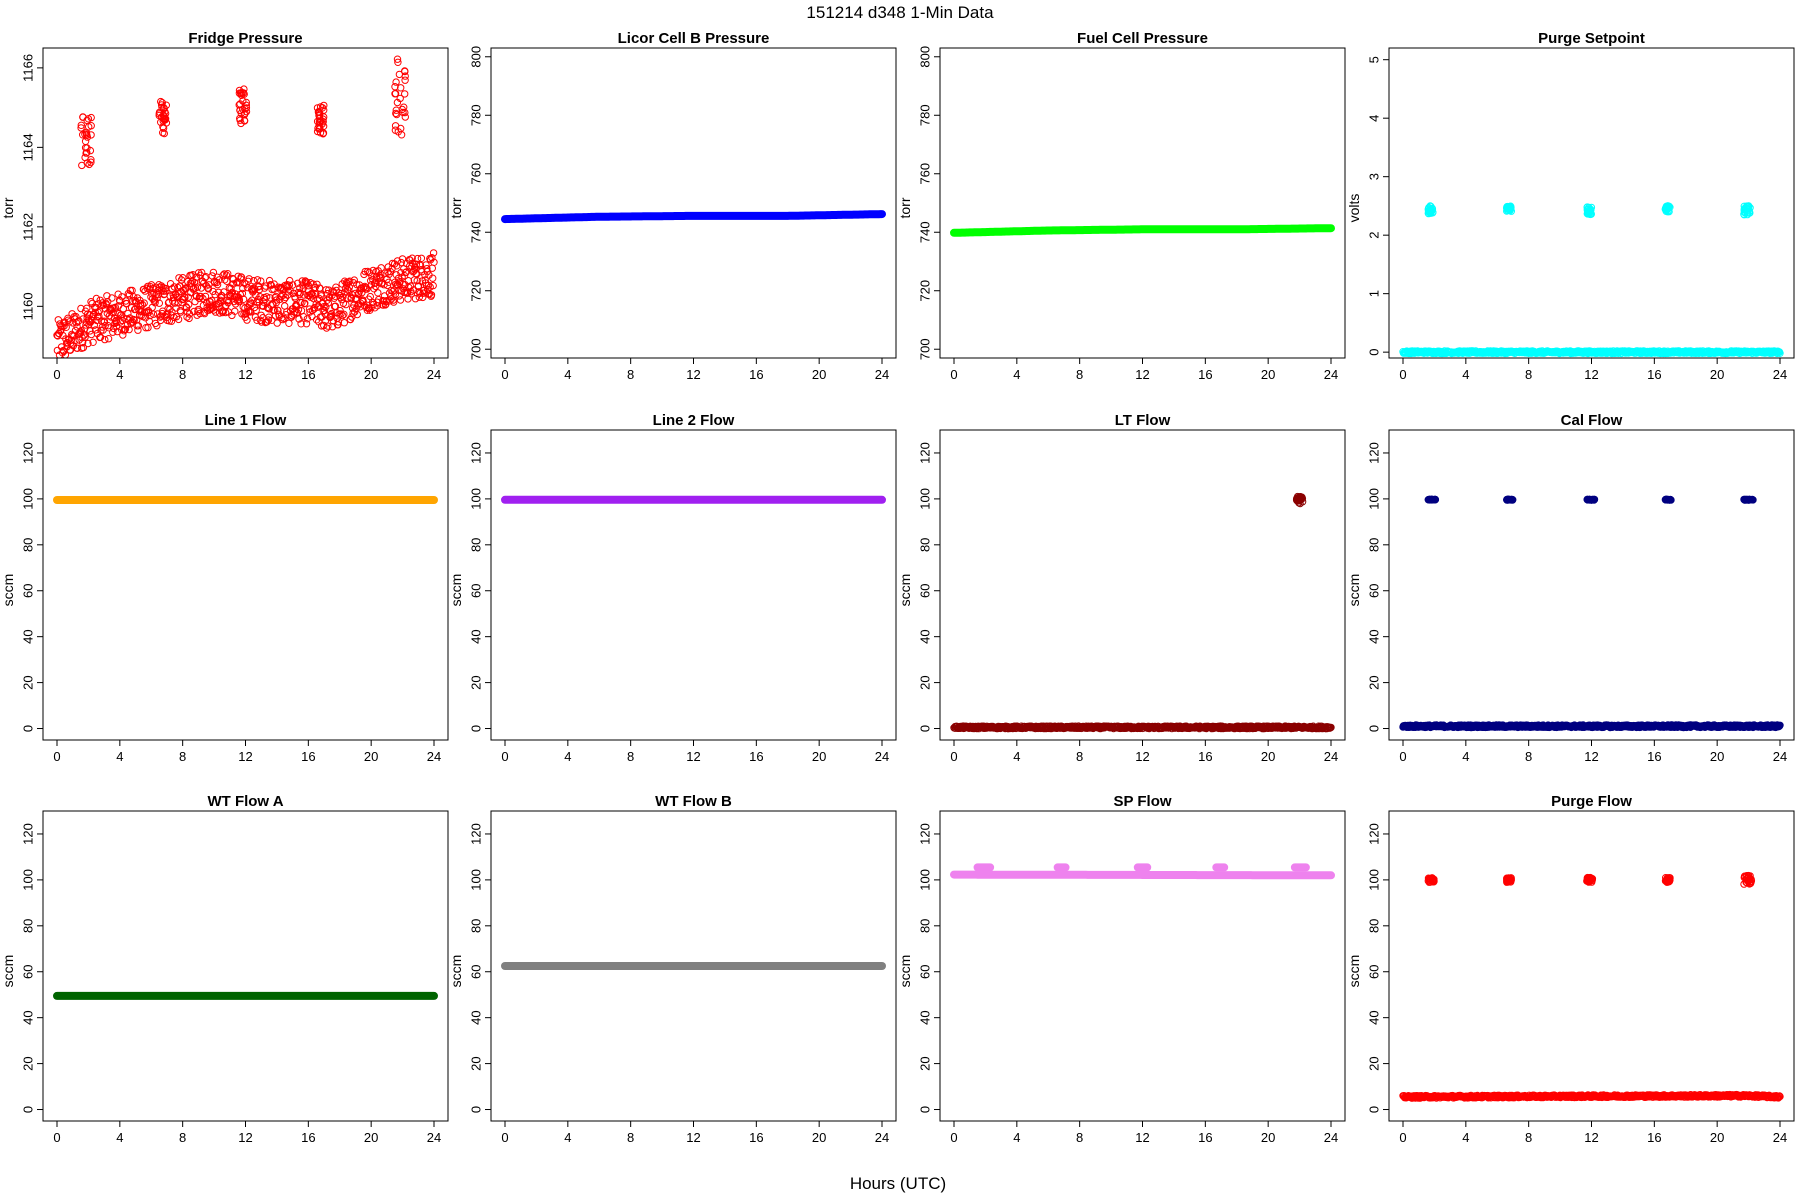 This screenshot has height=1200, width=1800. I want to click on panel-title: WT Flow A, so click(245, 801).